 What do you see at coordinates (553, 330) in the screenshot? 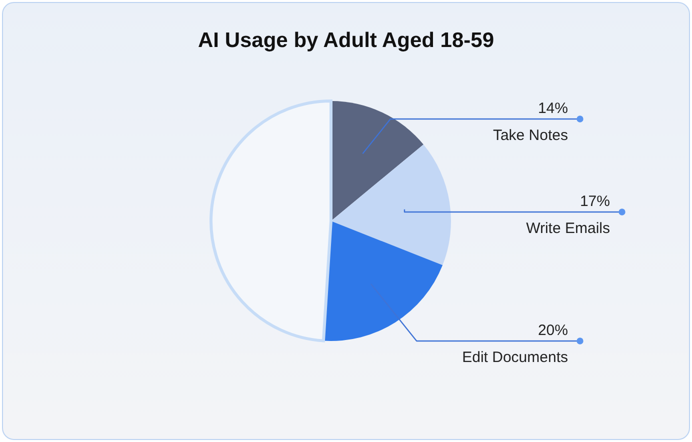
I see `data-label: 20%` at bounding box center [553, 330].